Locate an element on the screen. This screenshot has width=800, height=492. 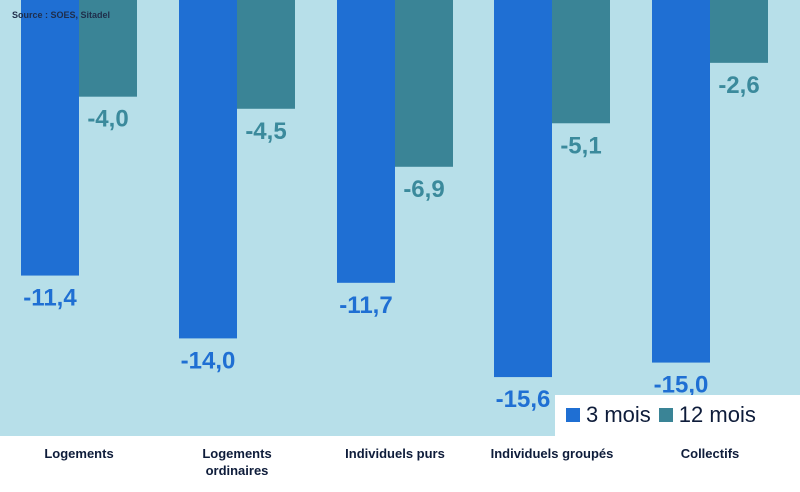
legend: 3 mois 12 mois is located at coordinates (661, 415).